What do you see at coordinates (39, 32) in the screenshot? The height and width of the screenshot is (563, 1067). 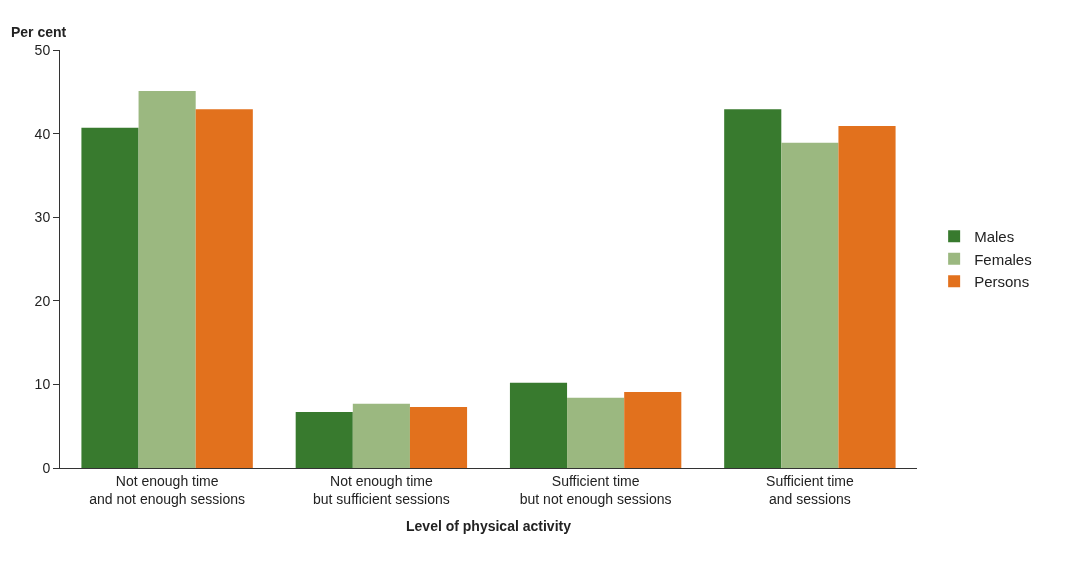 I see `y-axis-title: Per cent` at bounding box center [39, 32].